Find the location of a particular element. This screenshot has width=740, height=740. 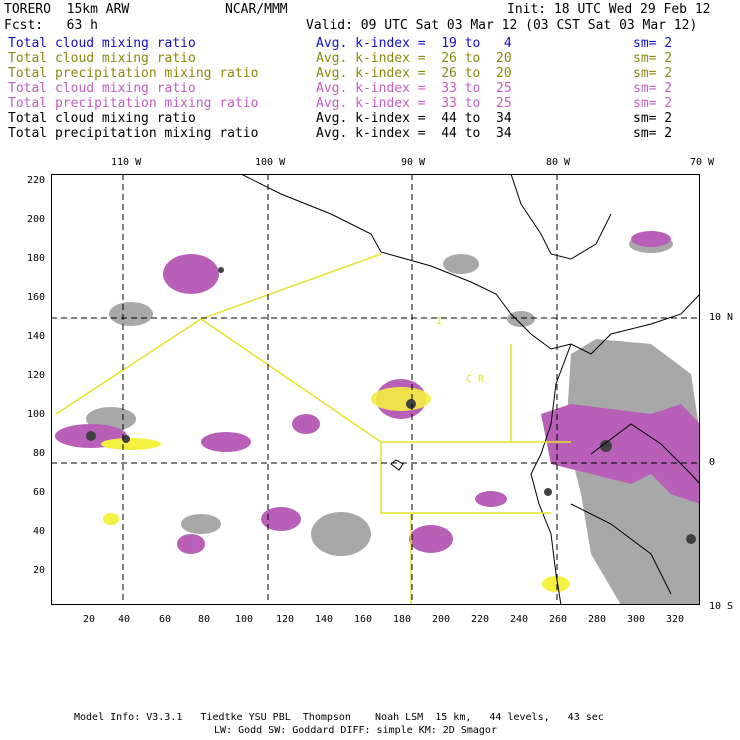

legend-kindex-2: Avg. k-index = 26 to 20 is located at coordinates (414, 58).